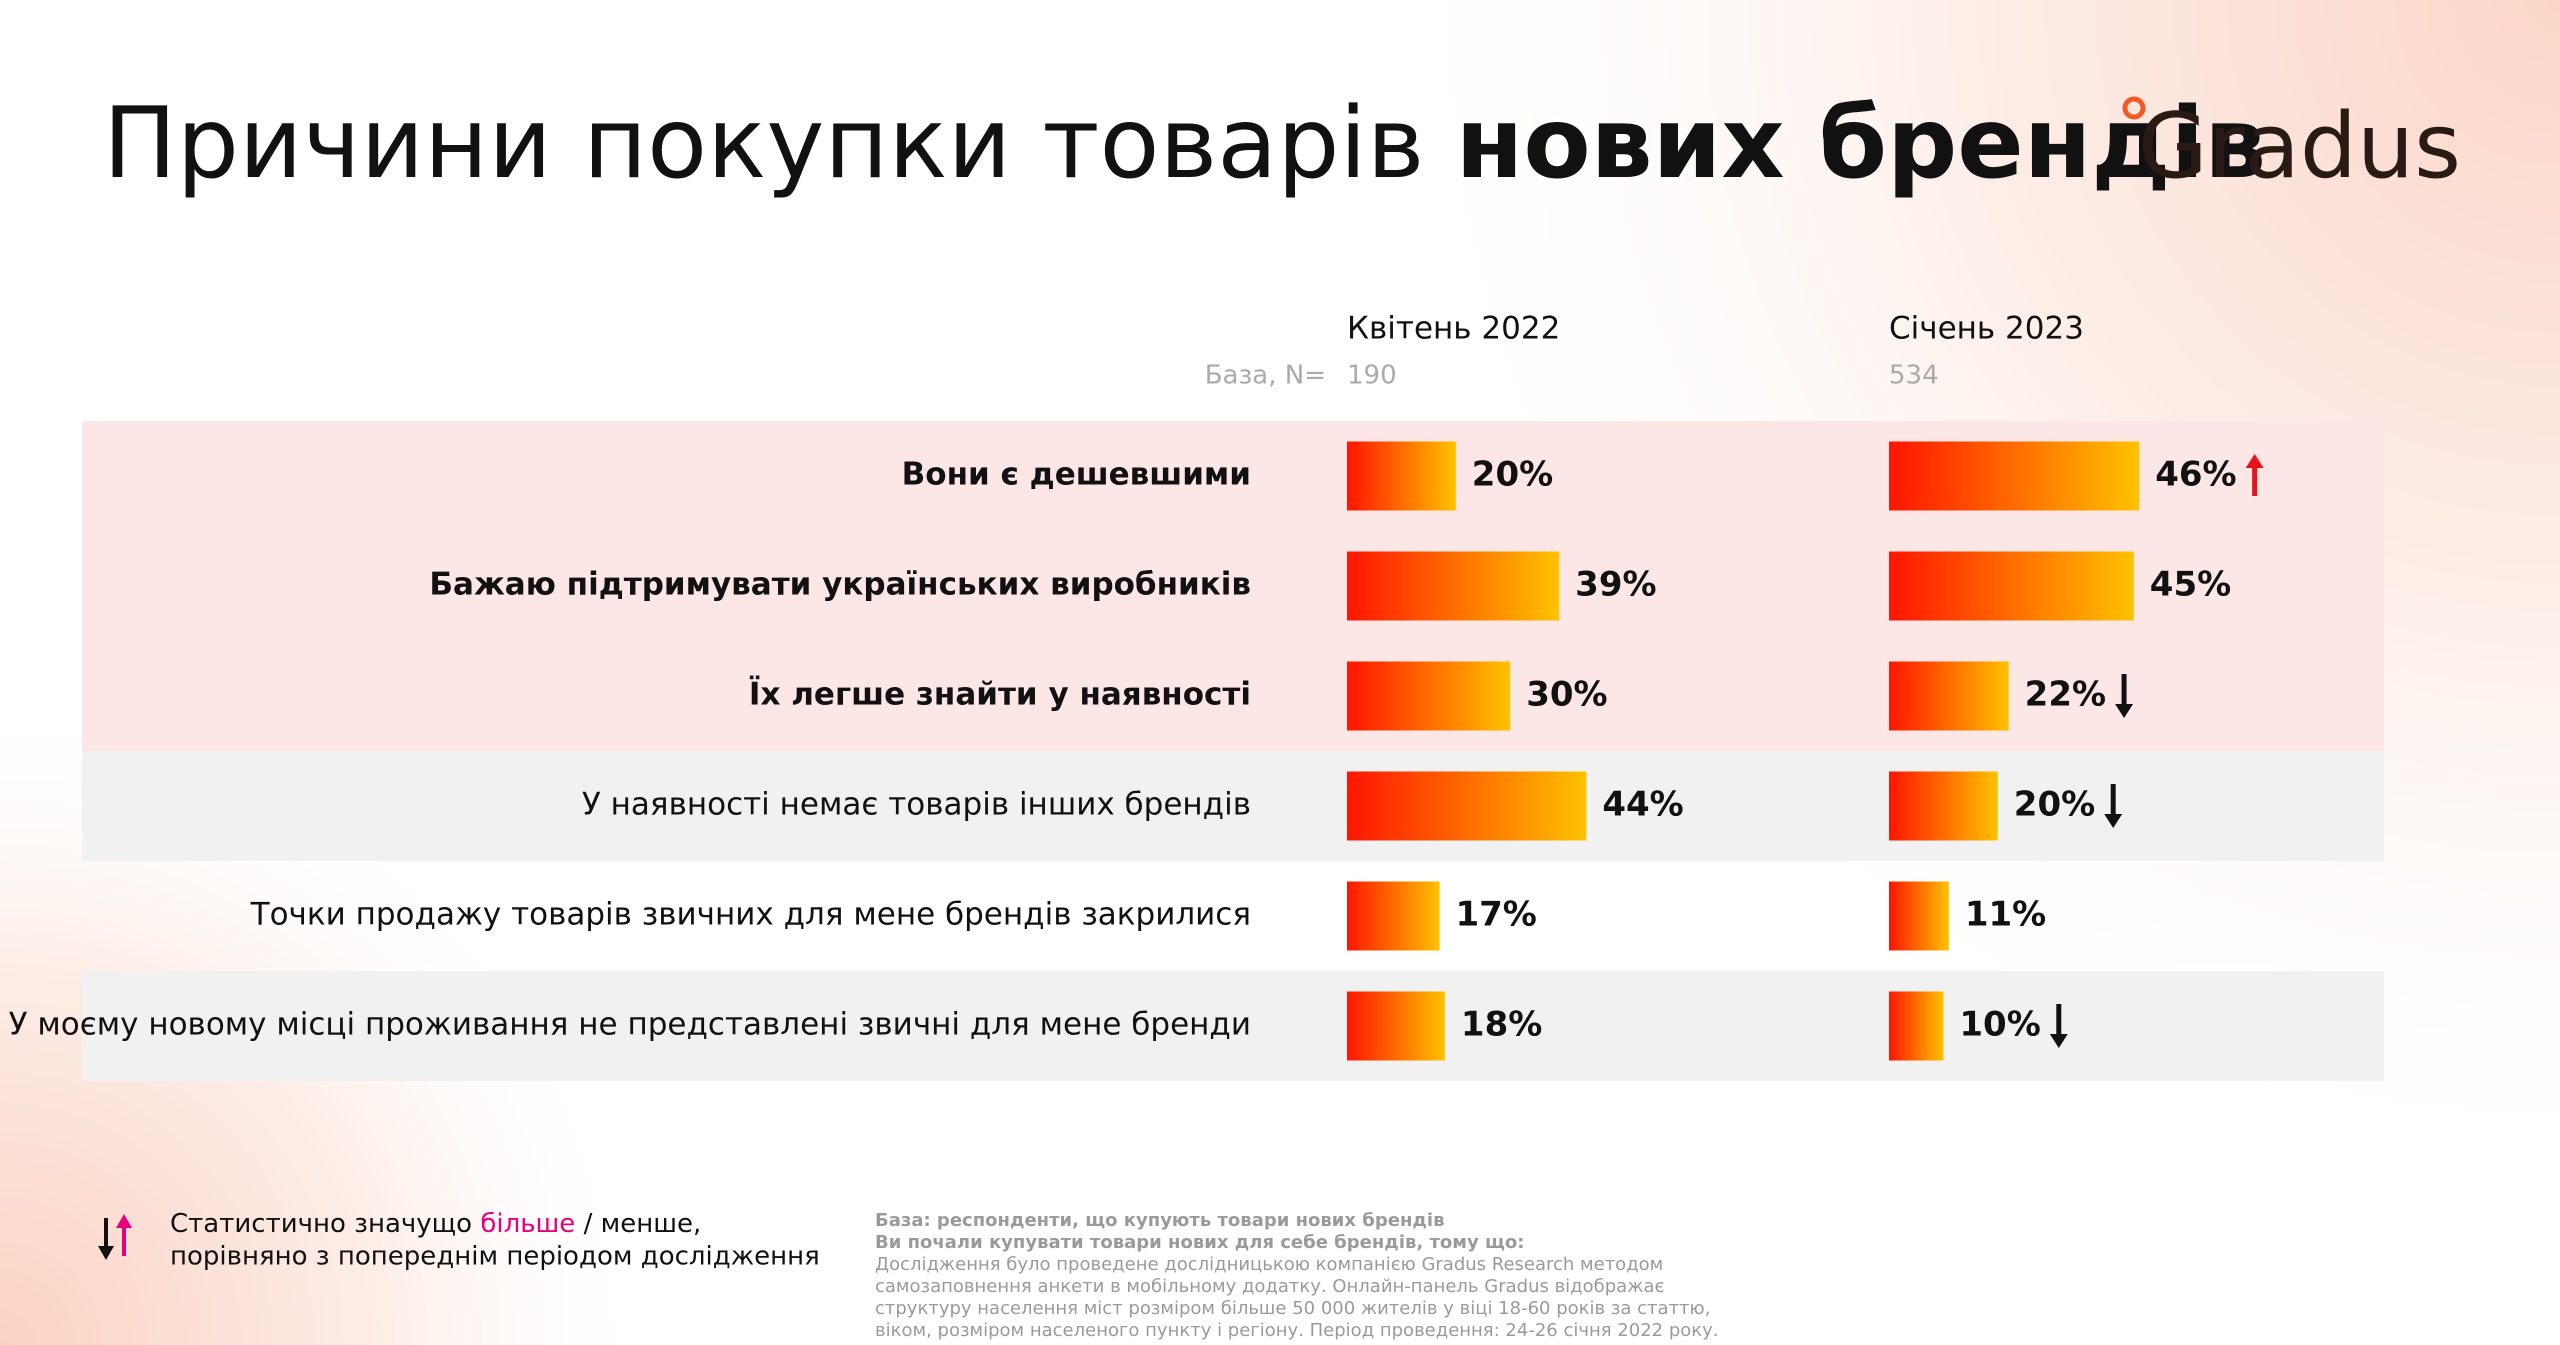  What do you see at coordinates (916, 805) in the screenshot?
I see `category-label: У наявності немає товарів інших брендів` at bounding box center [916, 805].